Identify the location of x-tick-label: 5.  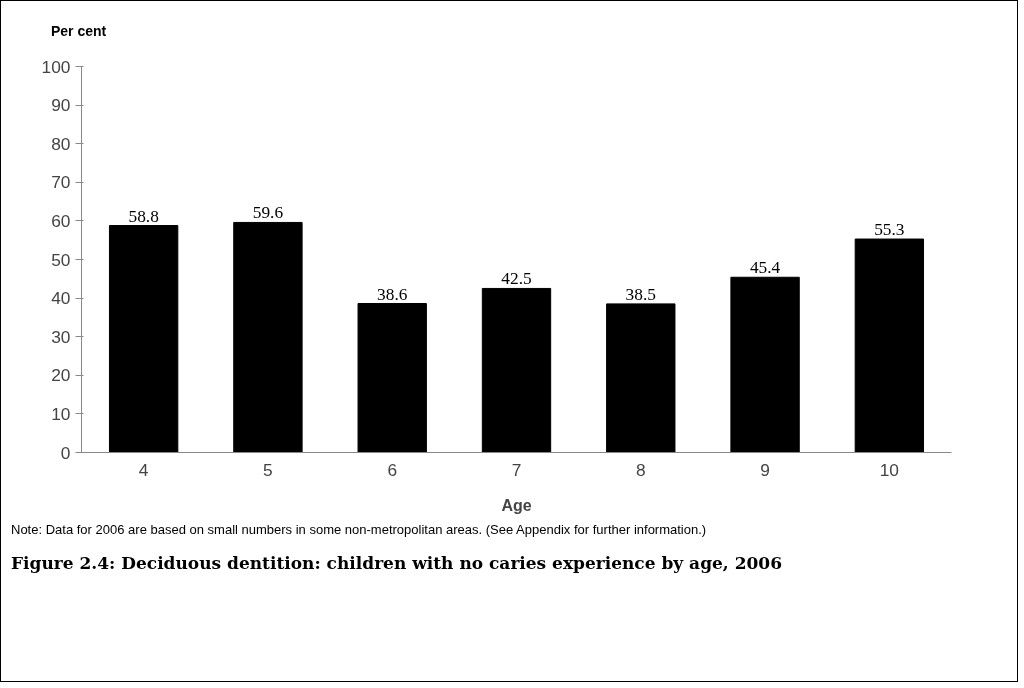
(268, 469).